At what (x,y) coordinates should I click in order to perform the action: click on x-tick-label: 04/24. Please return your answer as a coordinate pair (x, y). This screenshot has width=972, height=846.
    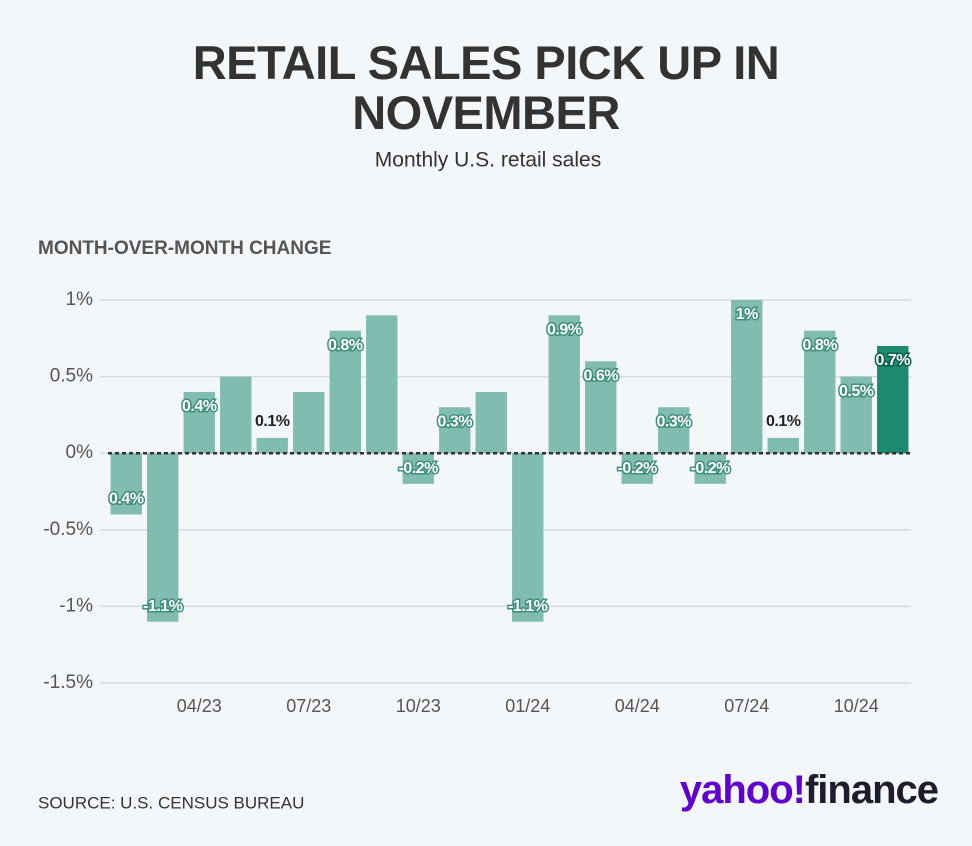
    Looking at the image, I should click on (637, 706).